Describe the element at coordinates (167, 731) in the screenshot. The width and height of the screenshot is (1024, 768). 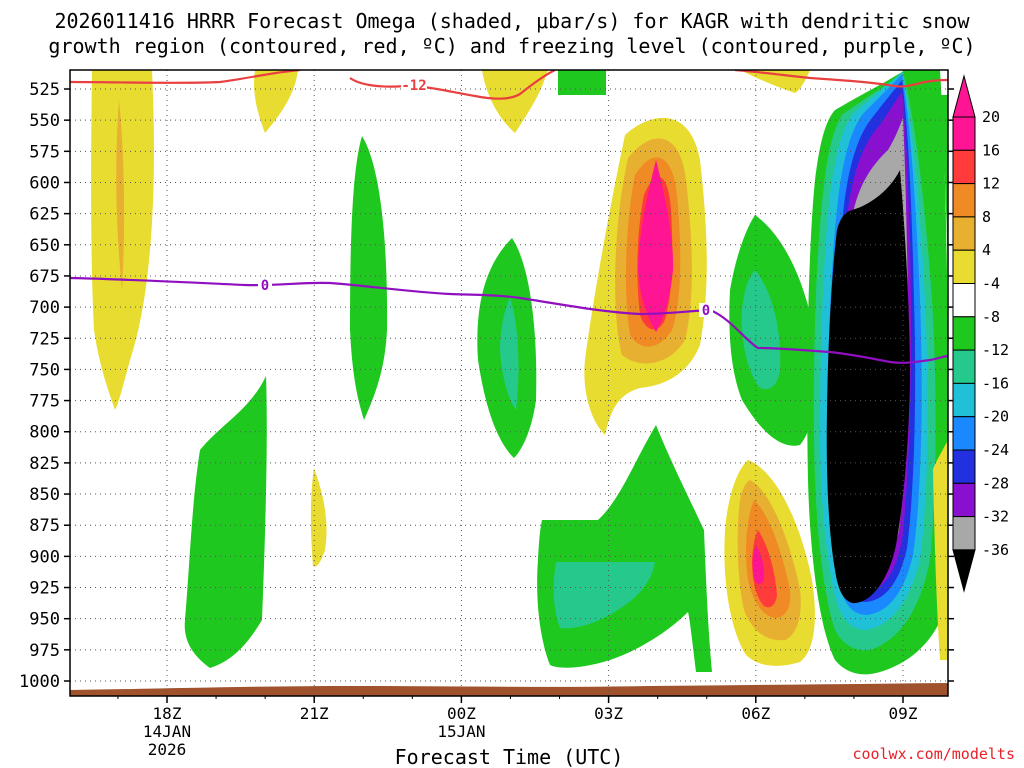
I see `x-tick-sublabel: 14JAN` at that location.